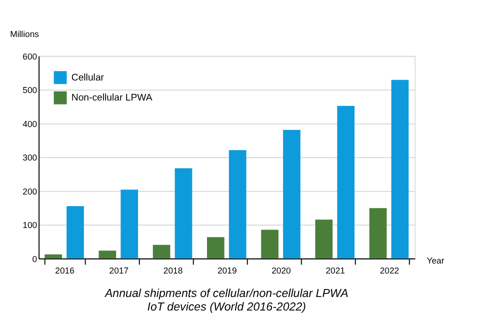 The height and width of the screenshot is (335, 488). Describe the element at coordinates (88, 78) in the screenshot. I see `legend-label: Cellular` at that location.